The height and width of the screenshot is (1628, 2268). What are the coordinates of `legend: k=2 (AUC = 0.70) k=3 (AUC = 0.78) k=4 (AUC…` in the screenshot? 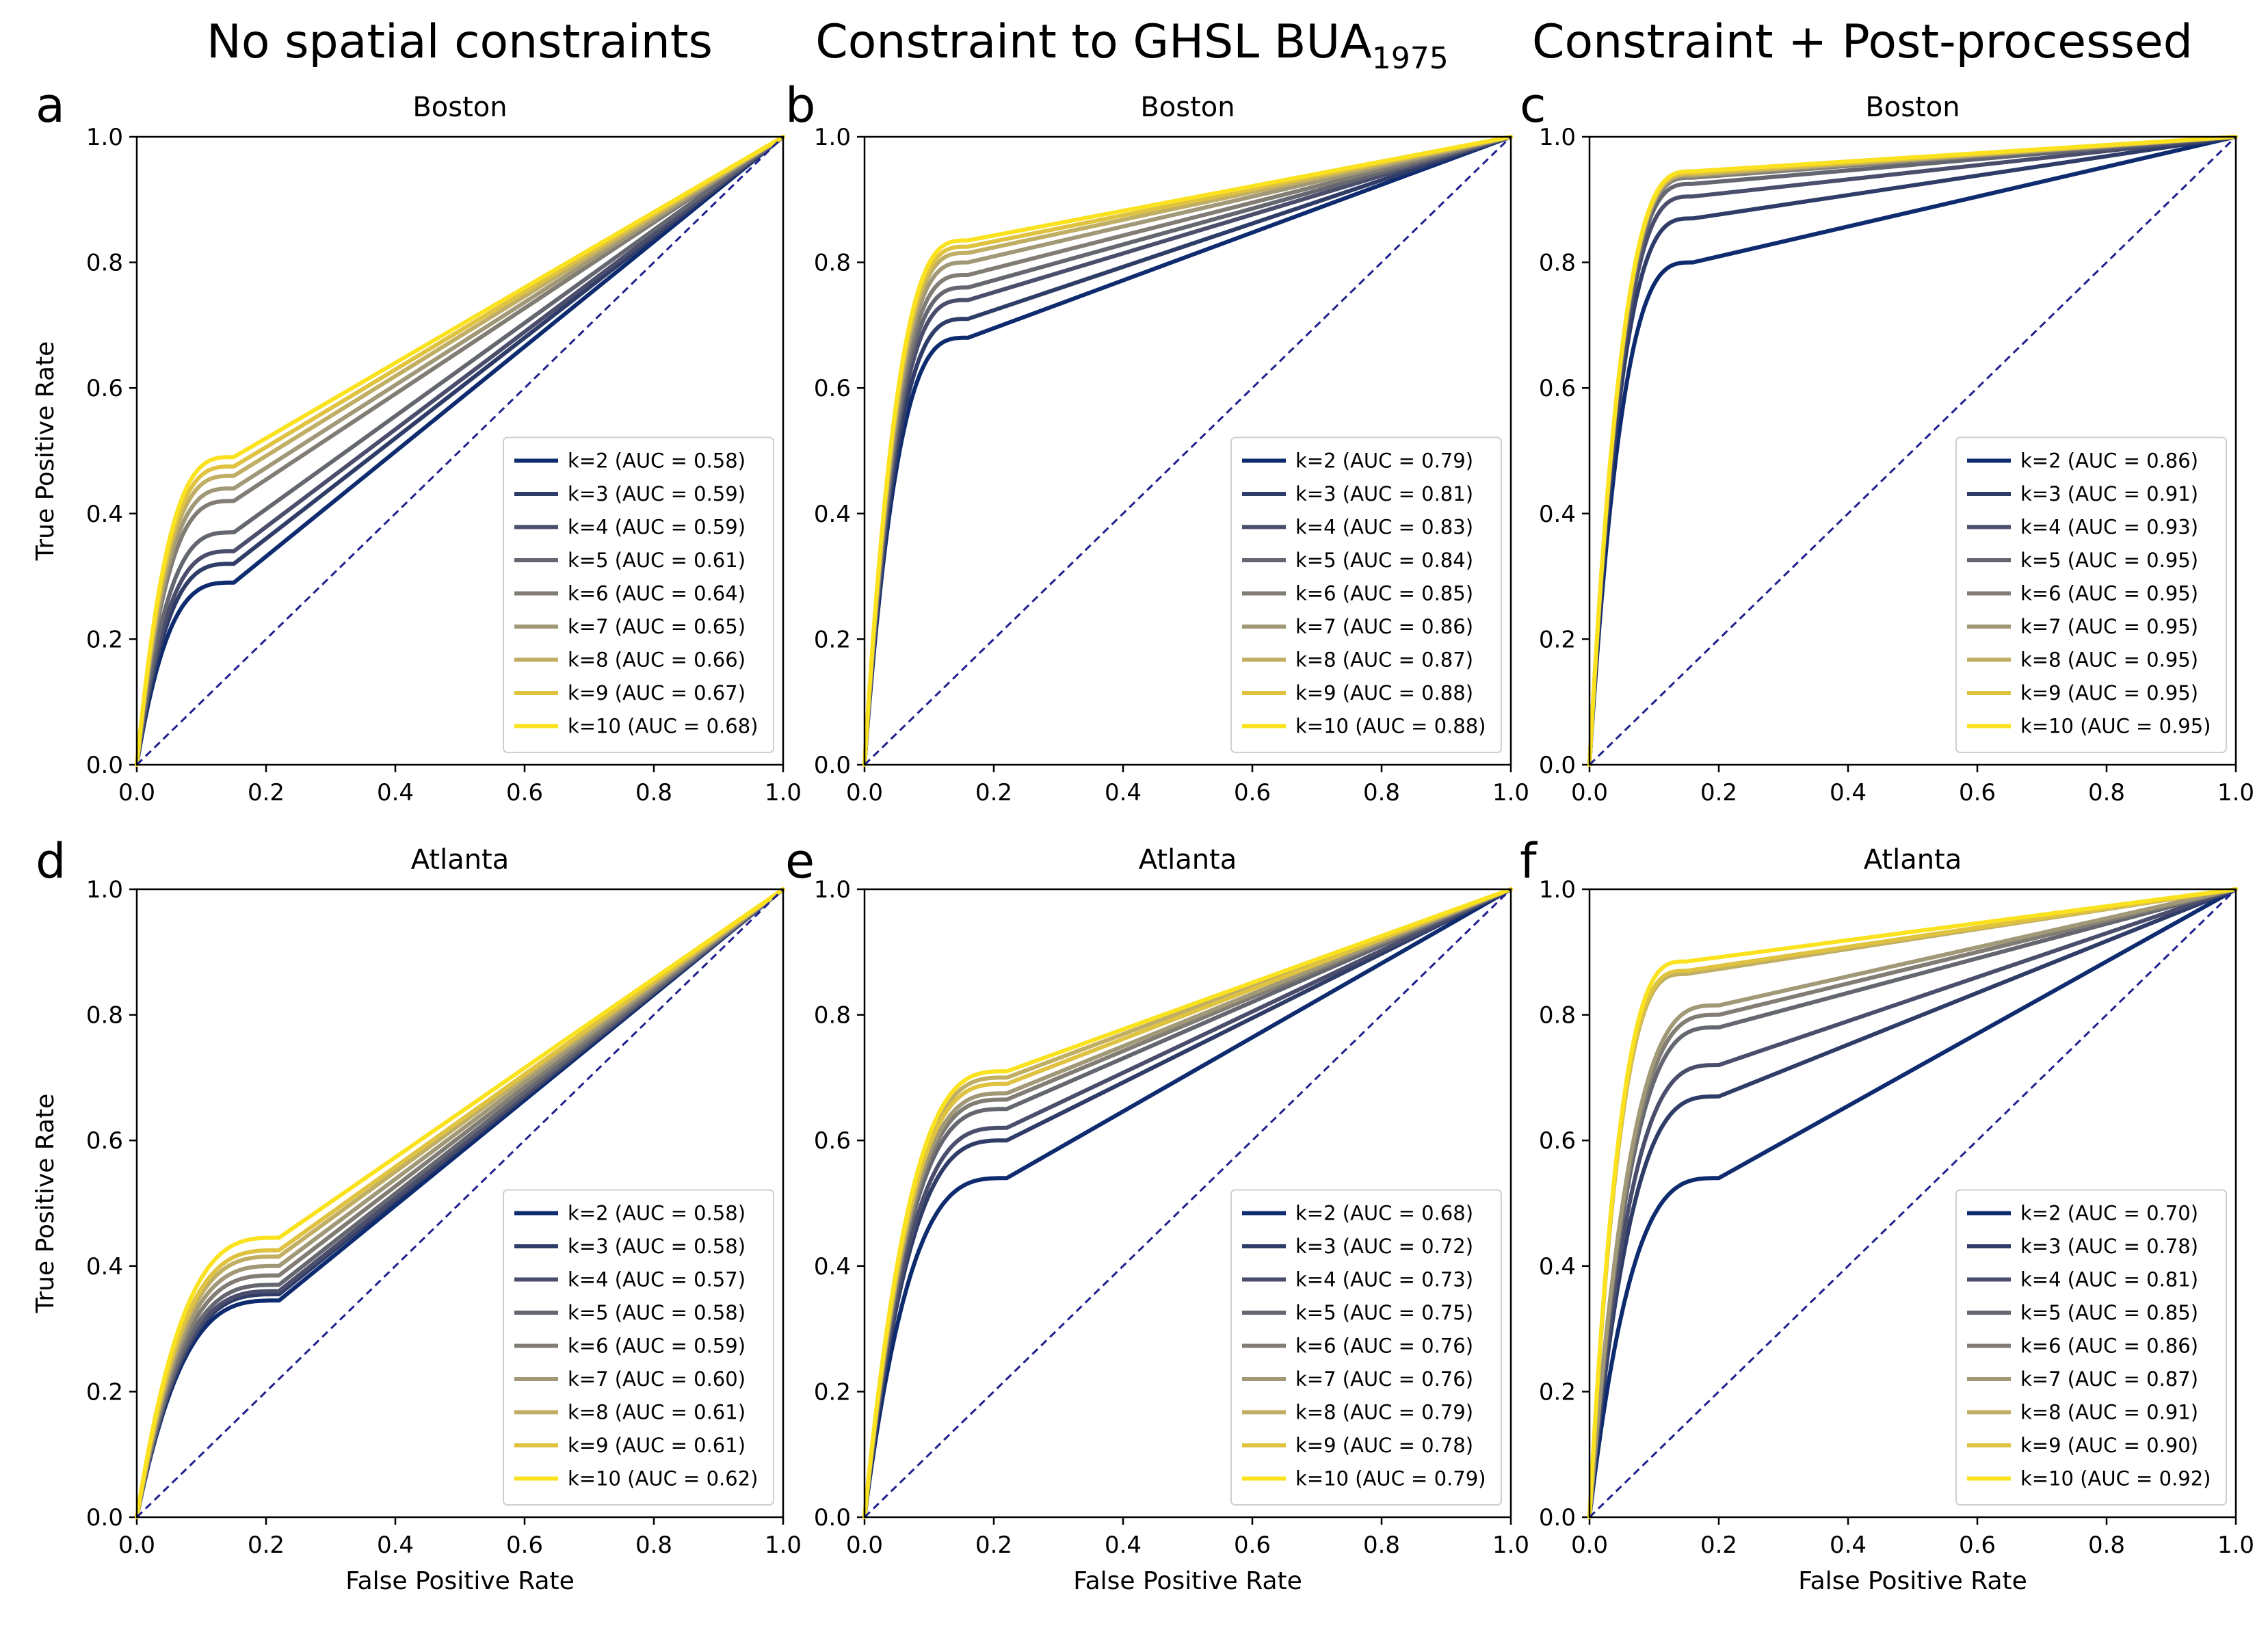 It's located at (2091, 1347).